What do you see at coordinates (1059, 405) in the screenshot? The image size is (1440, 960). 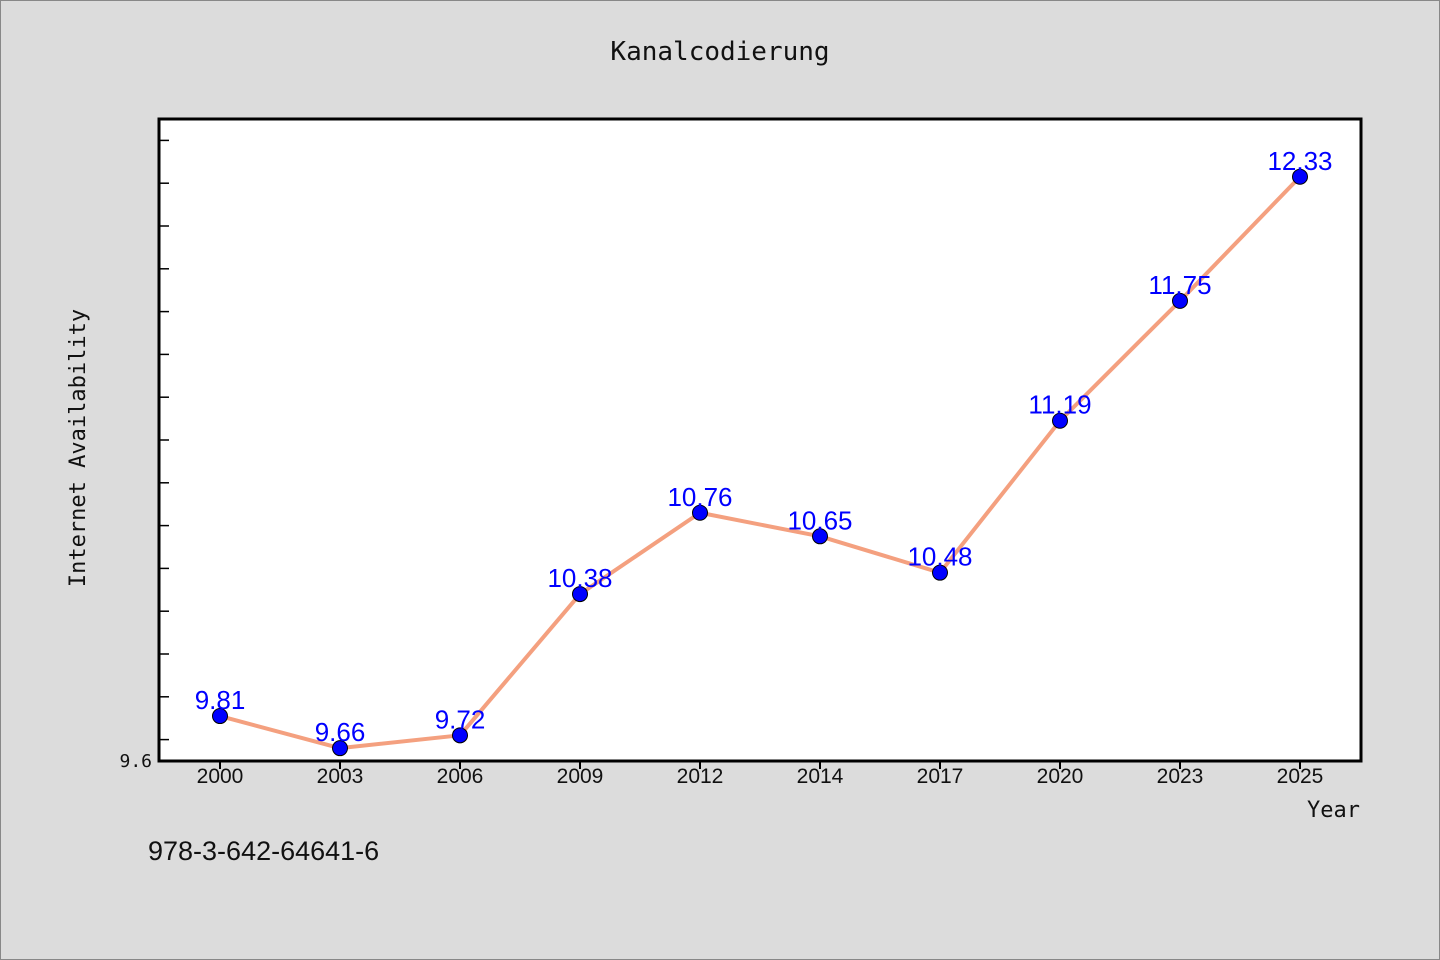 I see `data-label: 11.19` at bounding box center [1059, 405].